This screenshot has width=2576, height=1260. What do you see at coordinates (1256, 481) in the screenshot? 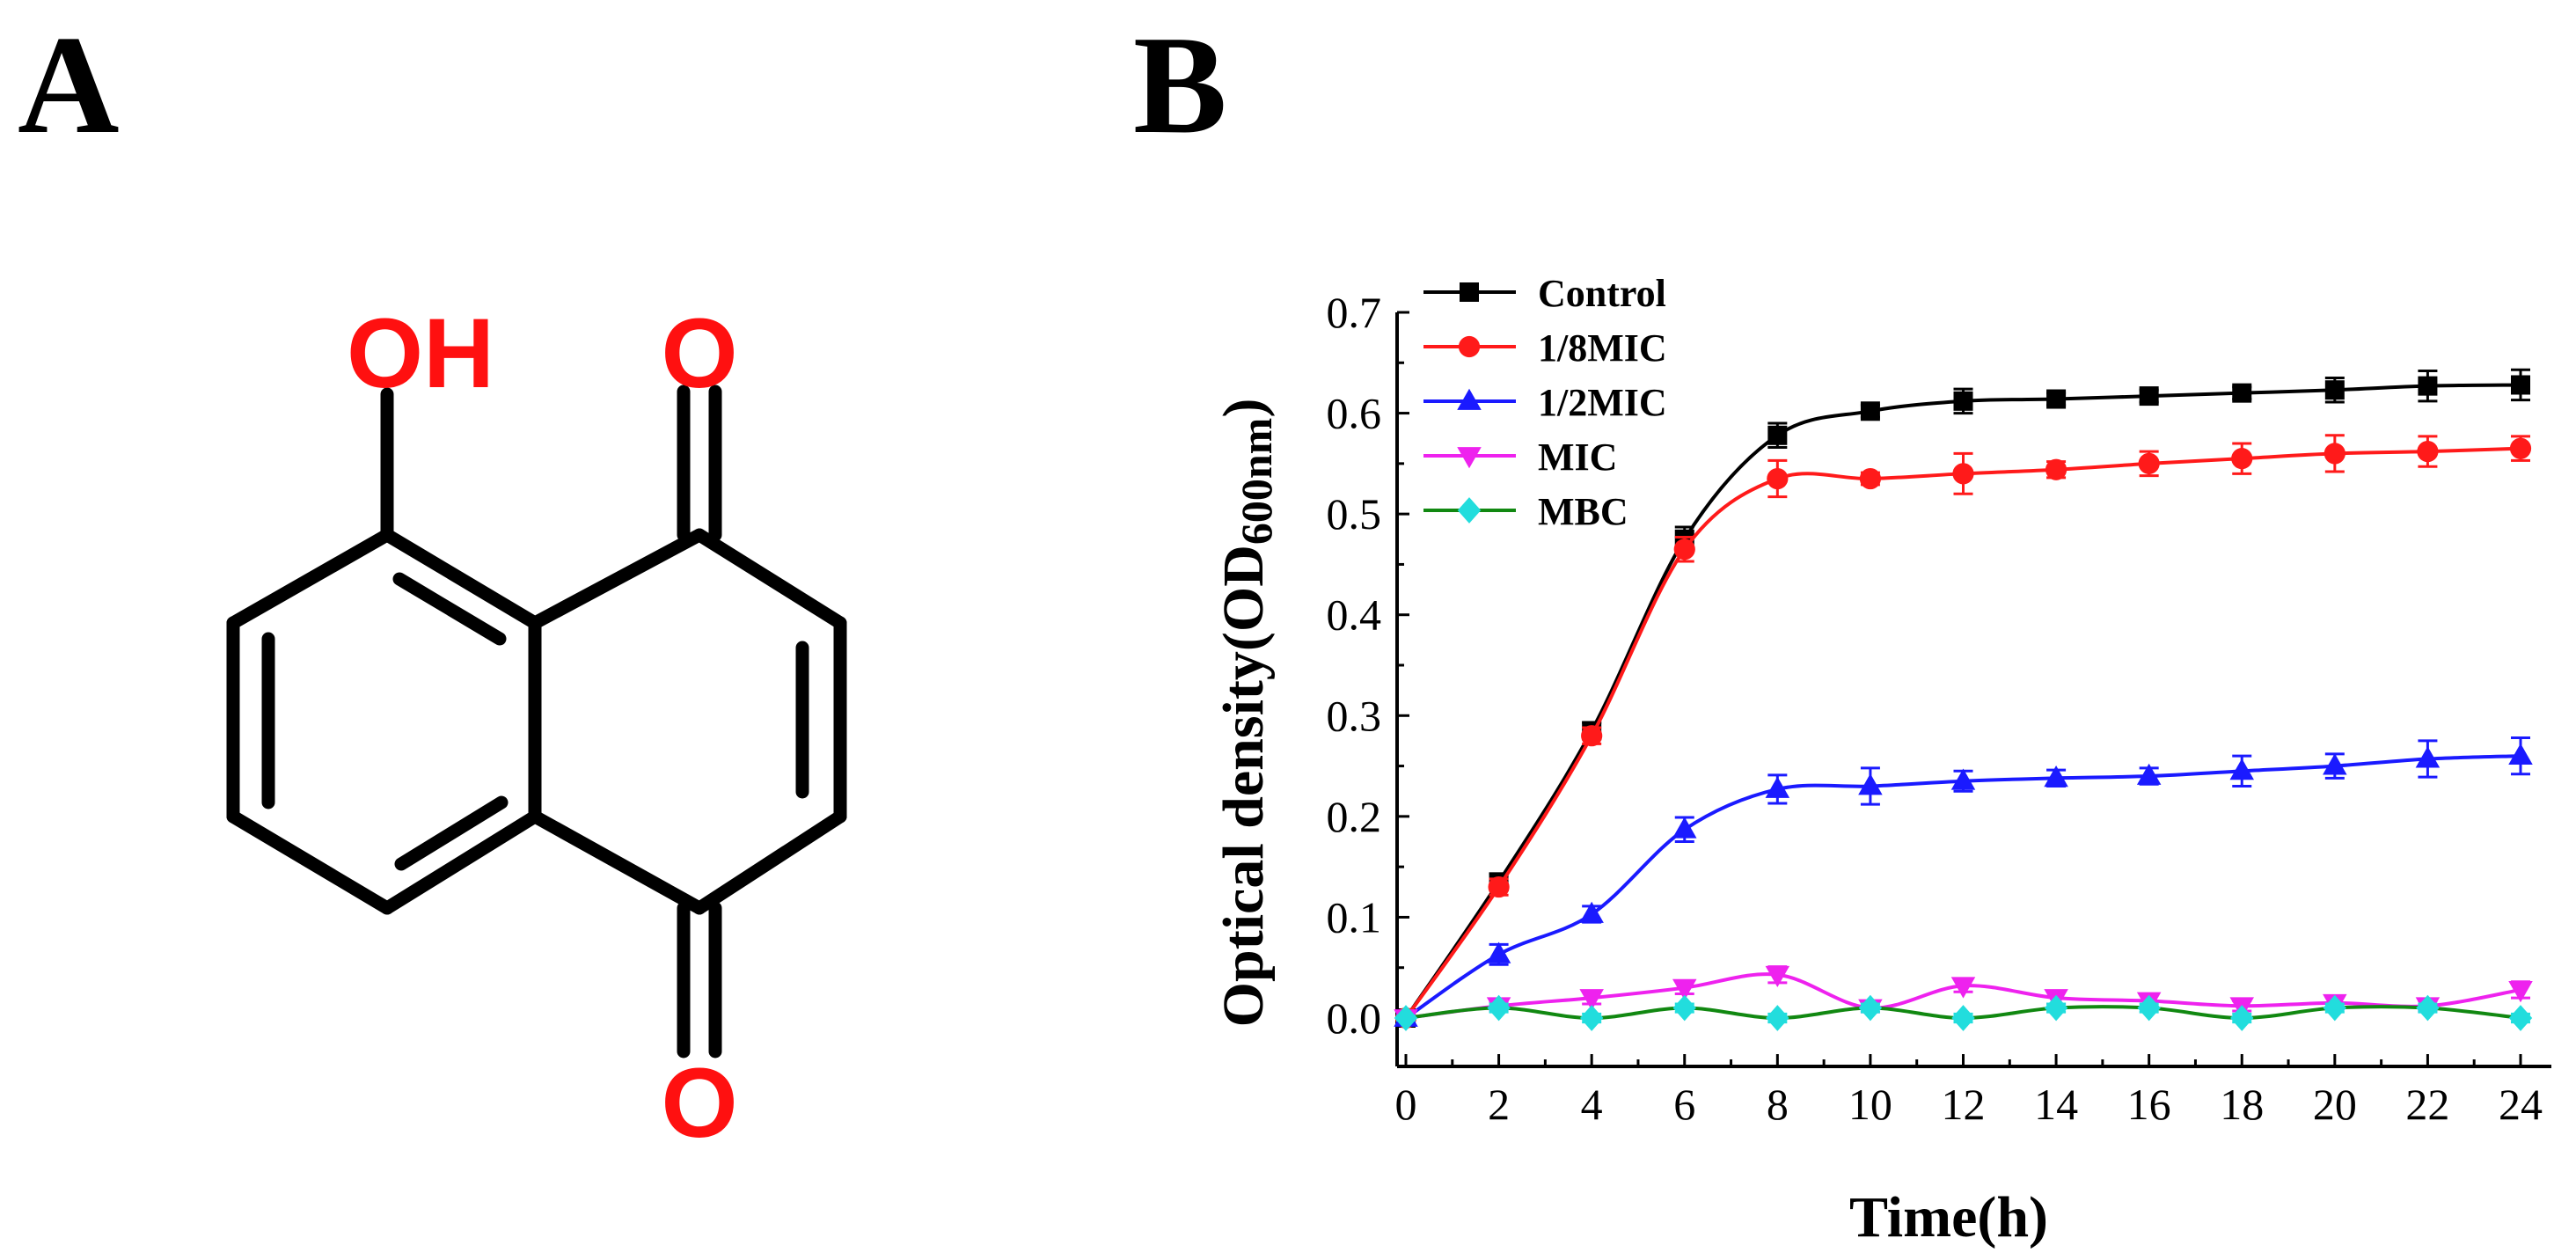
I see `y-axis-title-subscript: 600nm` at bounding box center [1256, 481].